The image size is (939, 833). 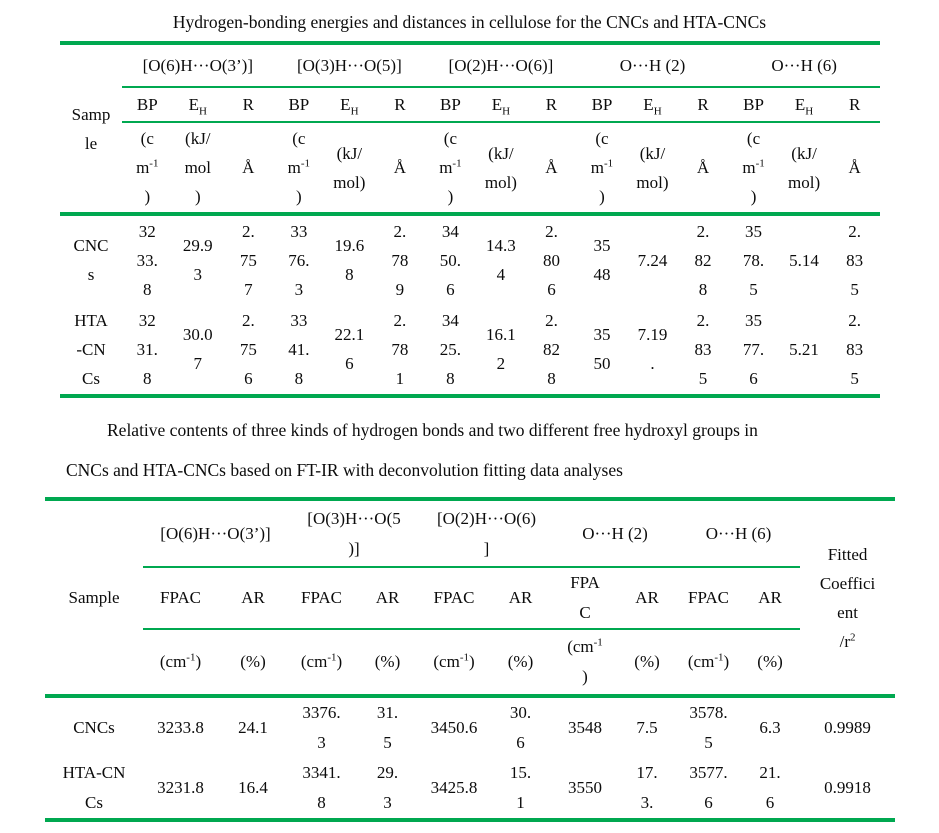 What do you see at coordinates (248, 349) in the screenshot?
I see `data-cell: 2. 75 6` at bounding box center [248, 349].